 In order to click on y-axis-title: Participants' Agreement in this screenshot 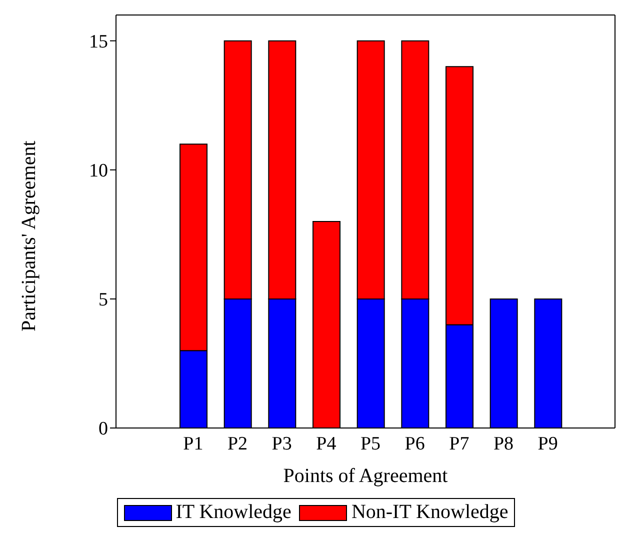, I will do `click(29, 236)`.